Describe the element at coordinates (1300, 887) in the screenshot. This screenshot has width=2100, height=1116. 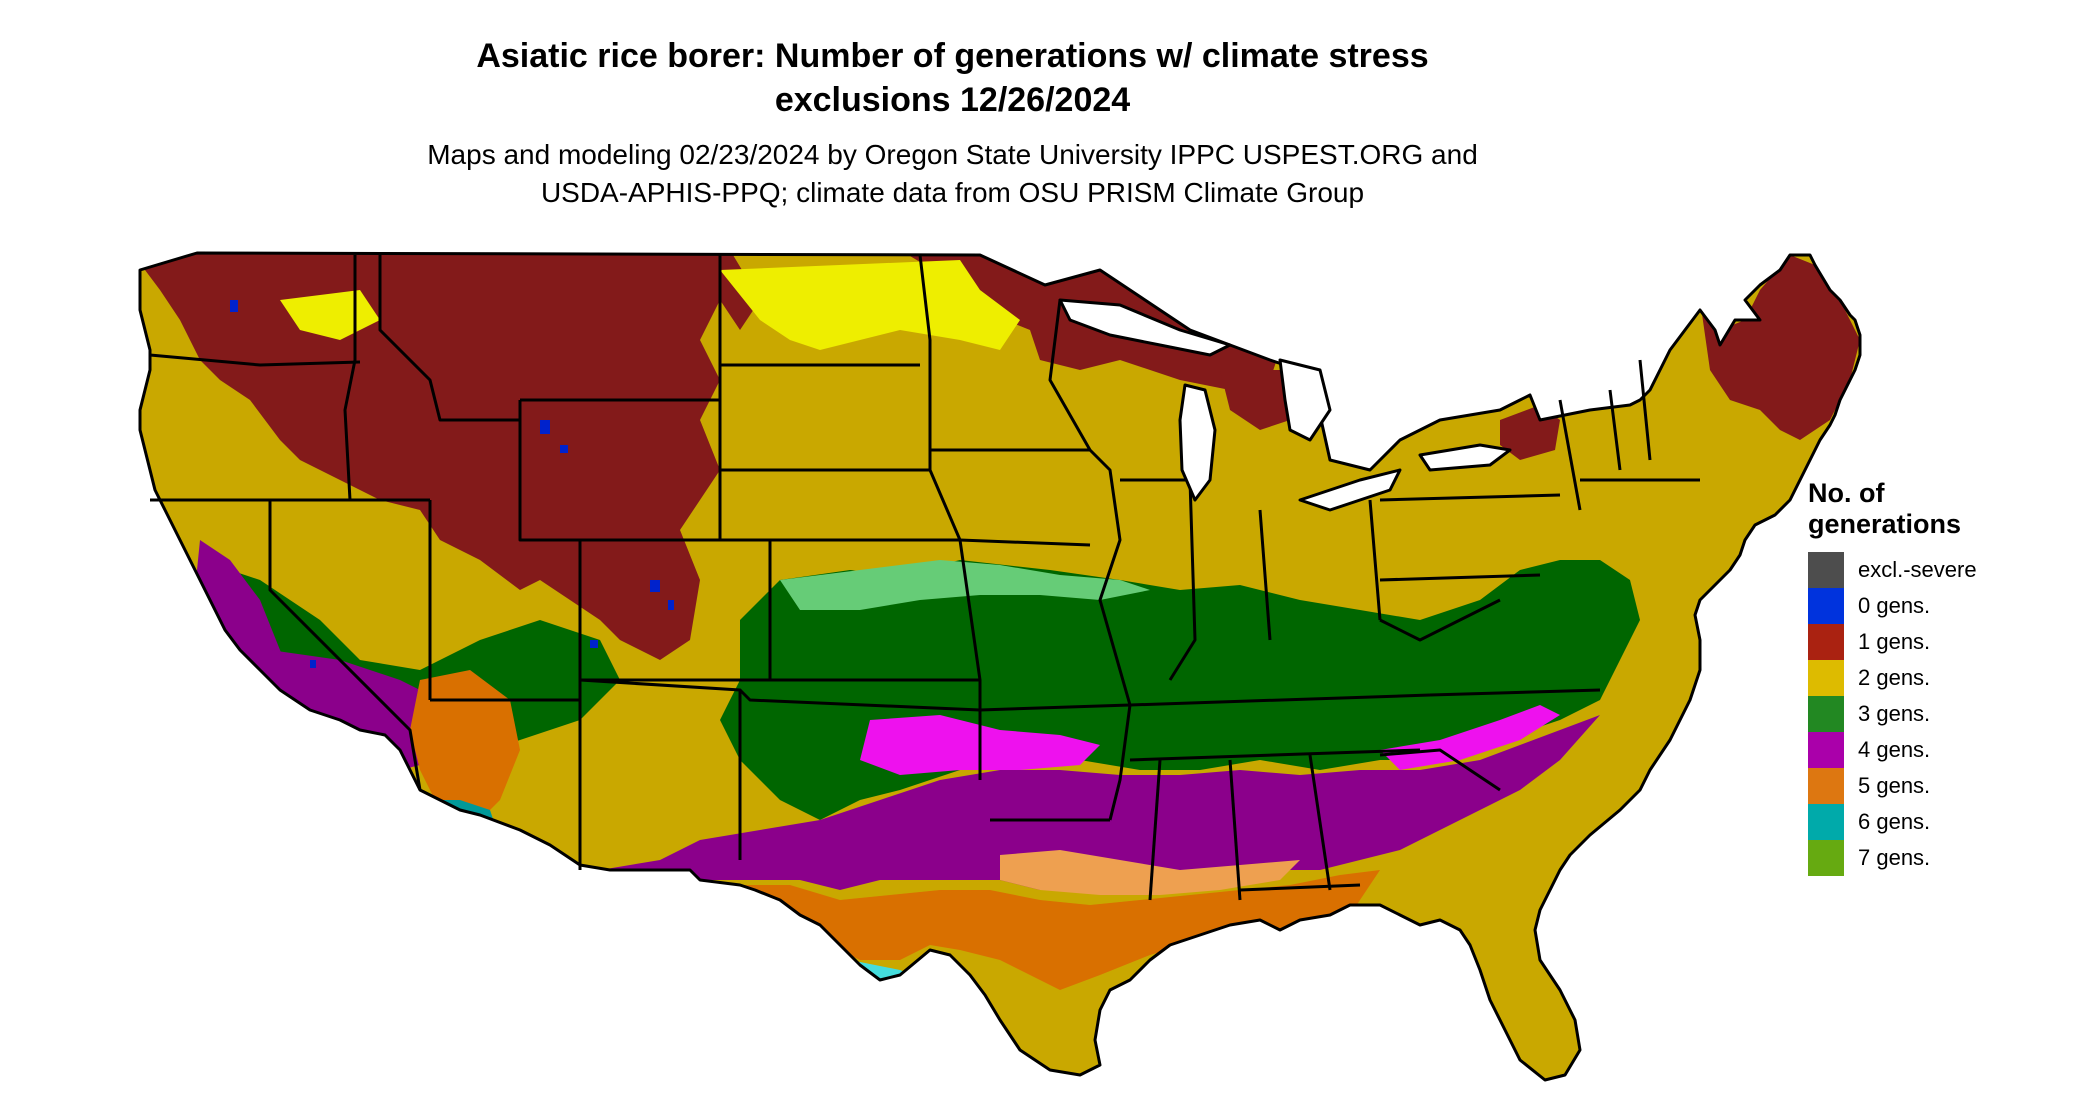
I see `border-ga-fl` at that location.